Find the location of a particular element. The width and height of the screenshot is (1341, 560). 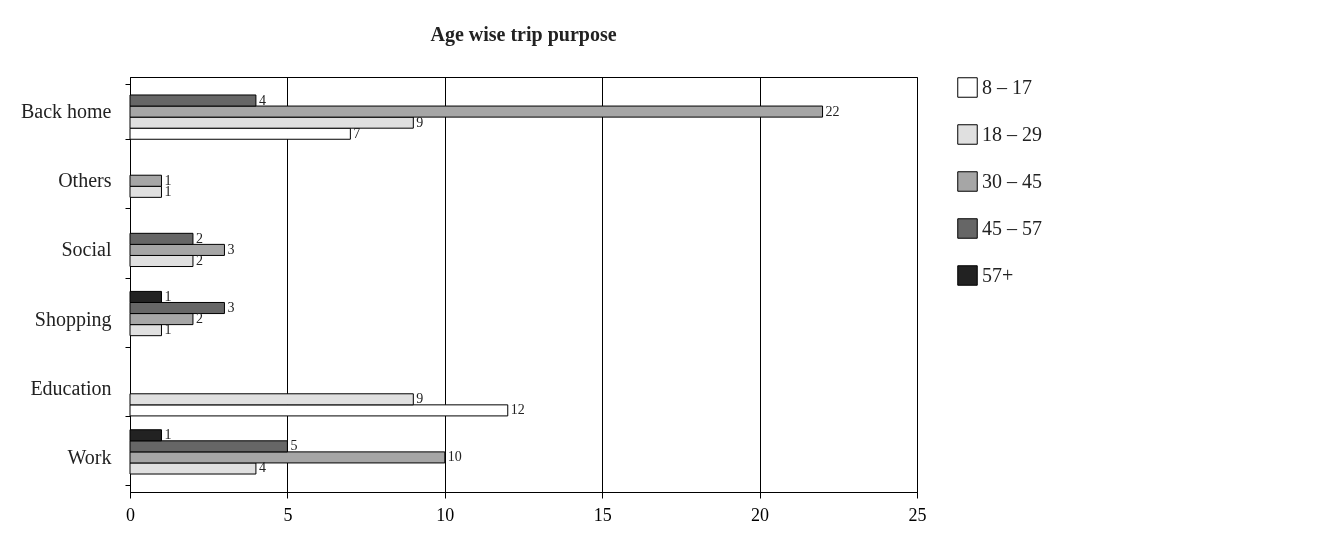

y-tick-label: Others is located at coordinates (85, 180).